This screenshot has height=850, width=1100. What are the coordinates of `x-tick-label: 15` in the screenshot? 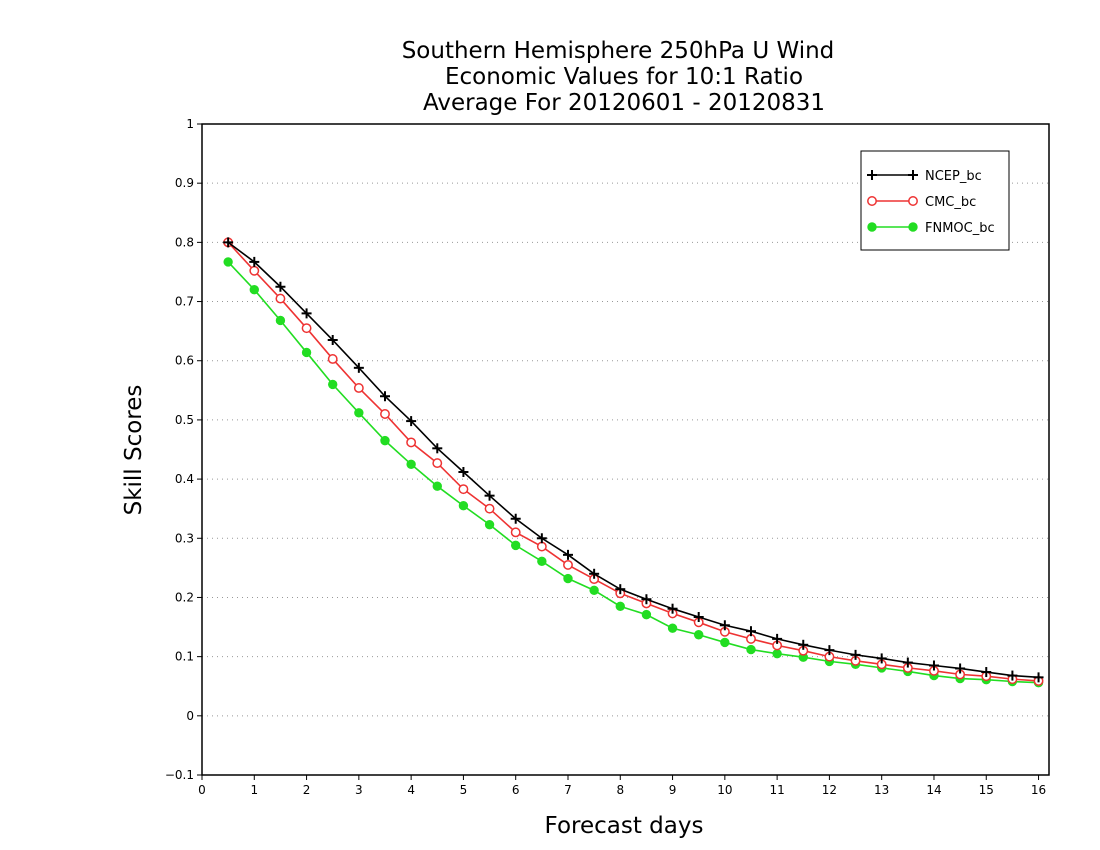 It's located at (986, 790).